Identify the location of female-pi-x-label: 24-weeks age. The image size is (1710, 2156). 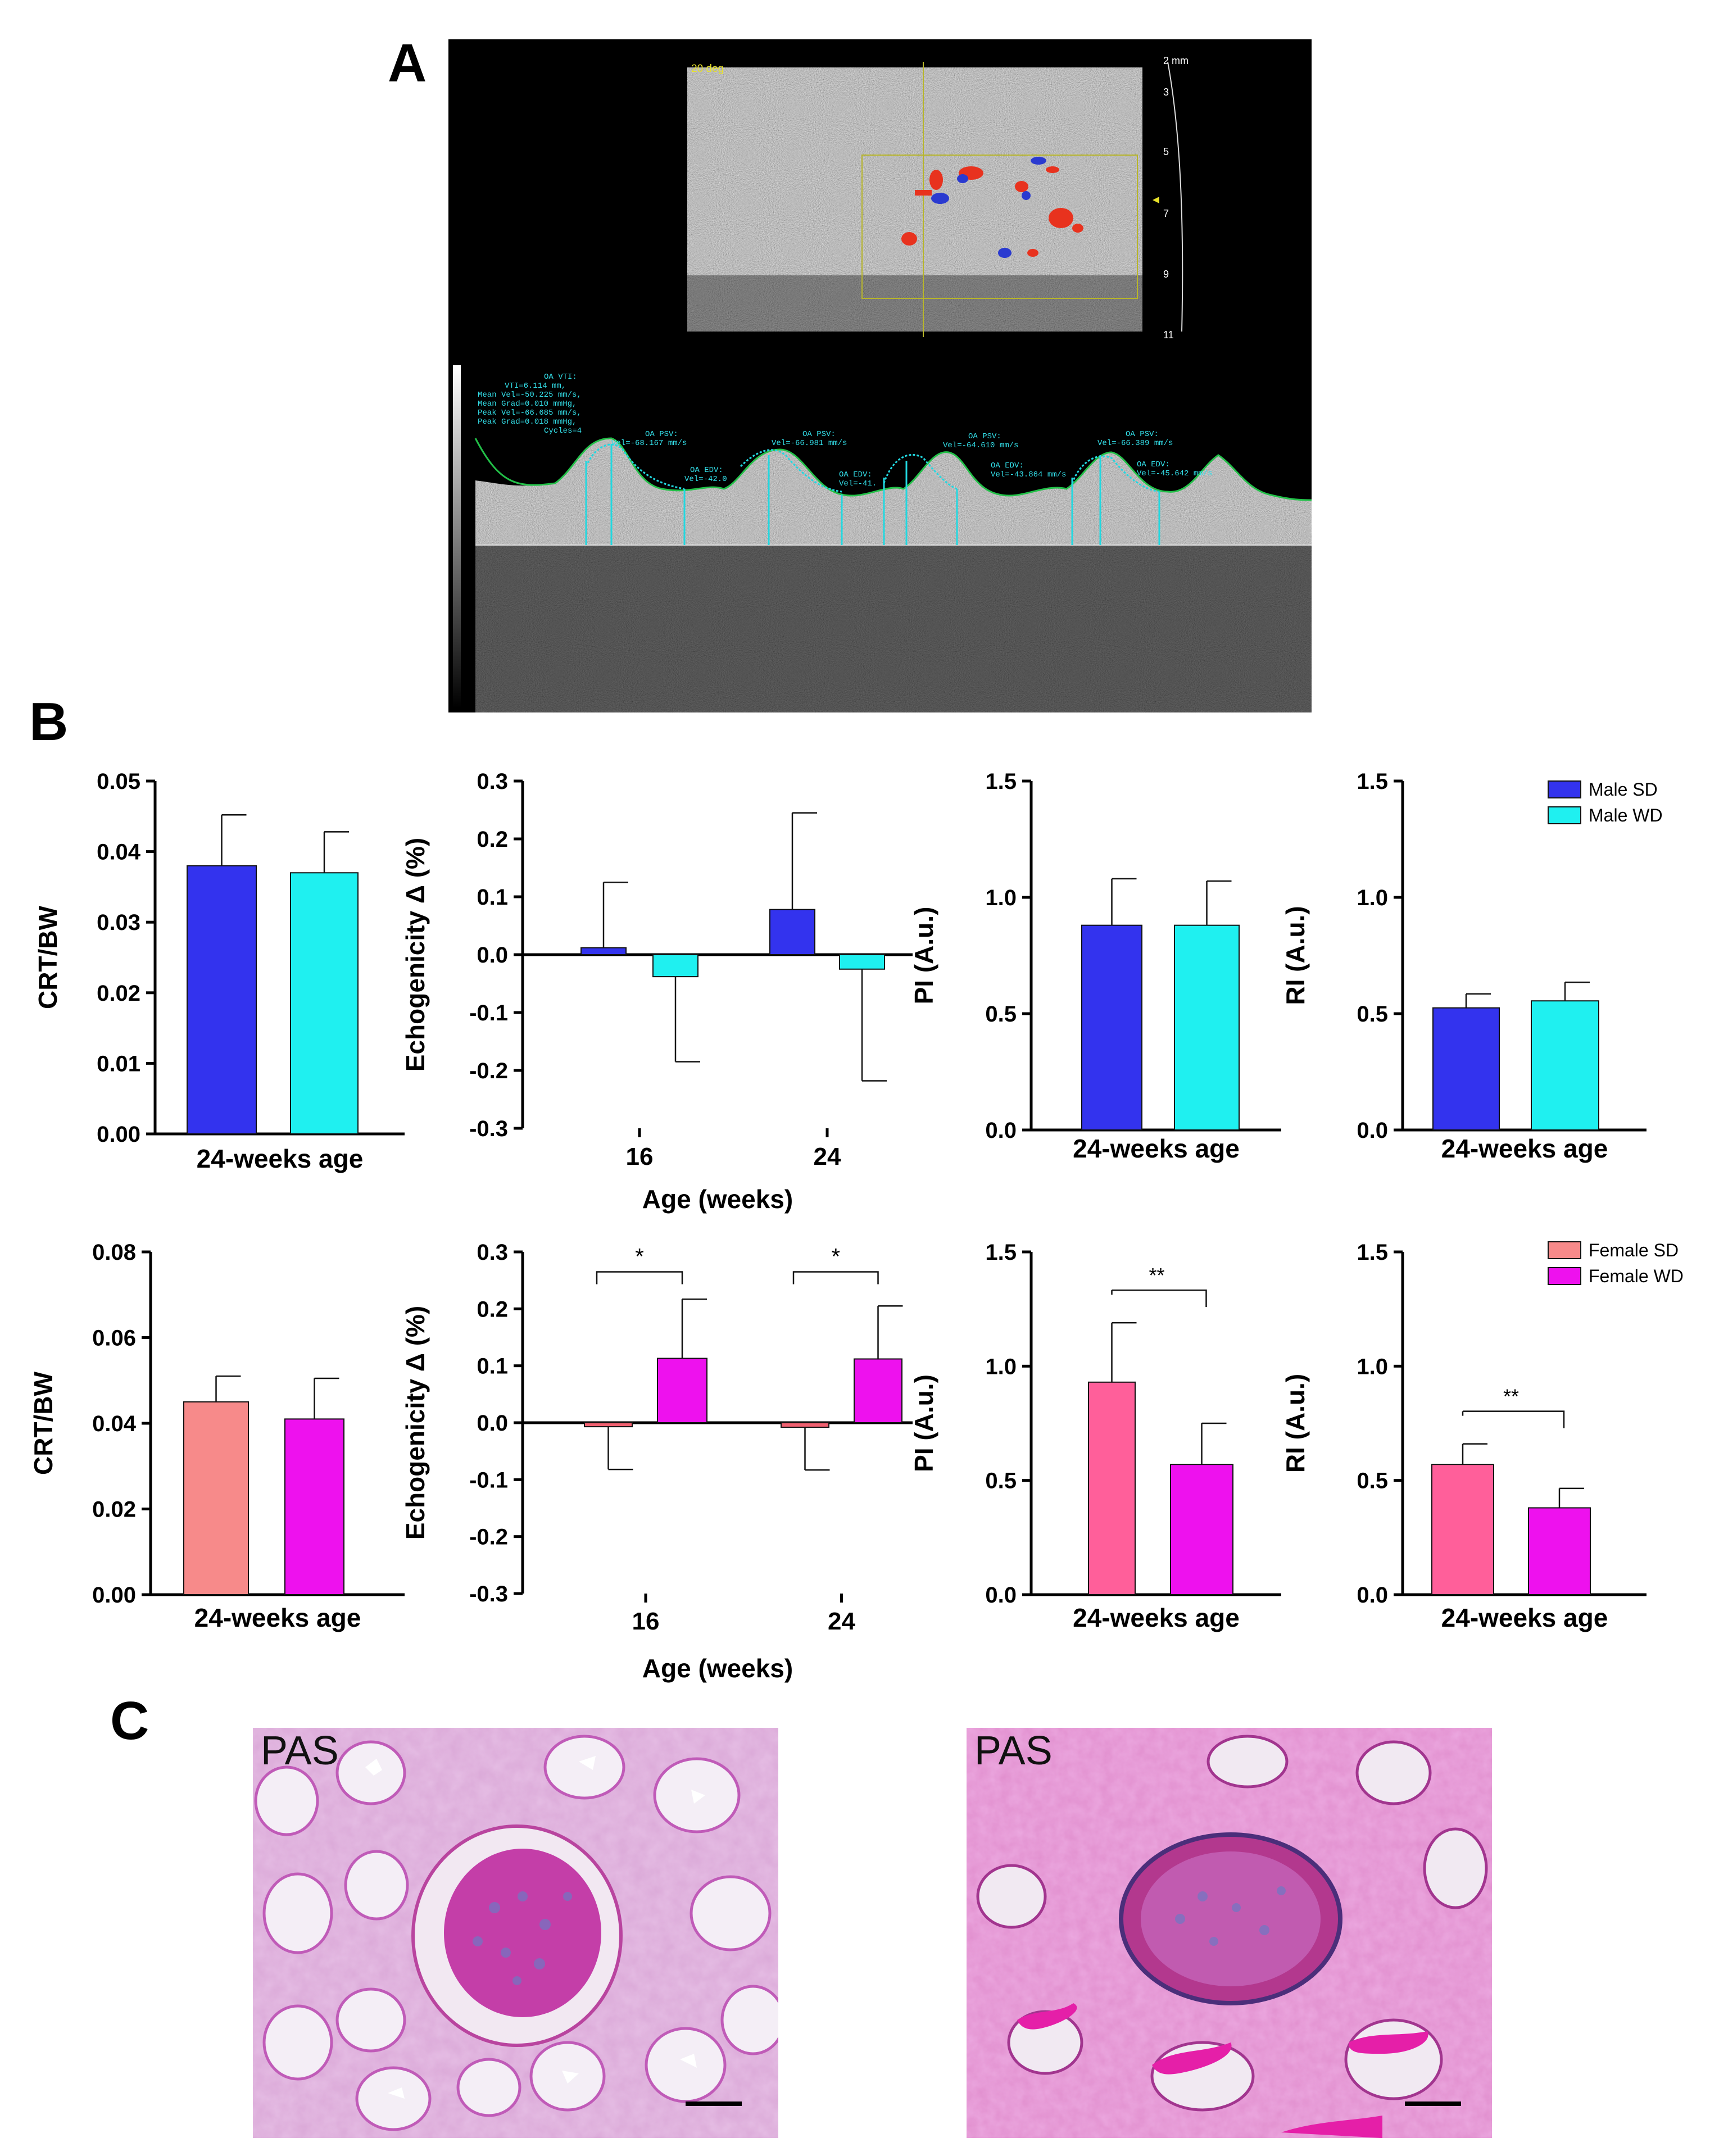
(1156, 1617).